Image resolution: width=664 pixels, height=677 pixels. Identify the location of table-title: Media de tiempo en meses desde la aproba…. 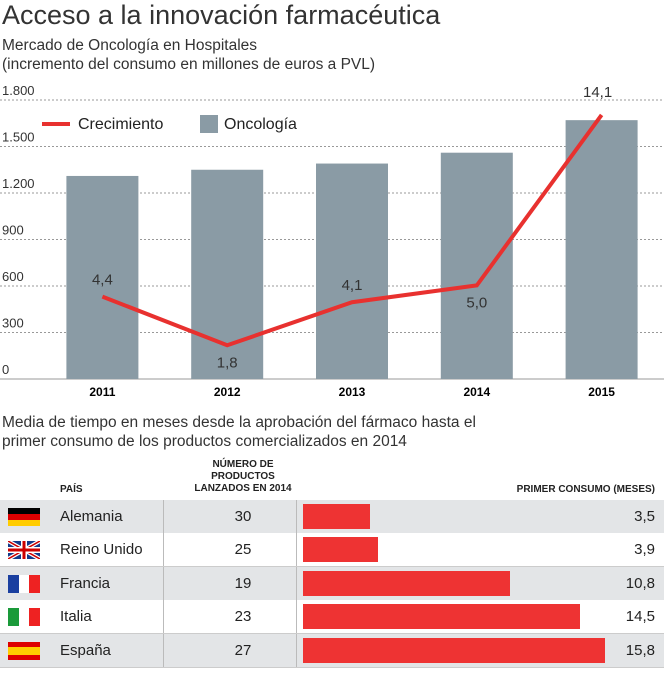
(239, 422).